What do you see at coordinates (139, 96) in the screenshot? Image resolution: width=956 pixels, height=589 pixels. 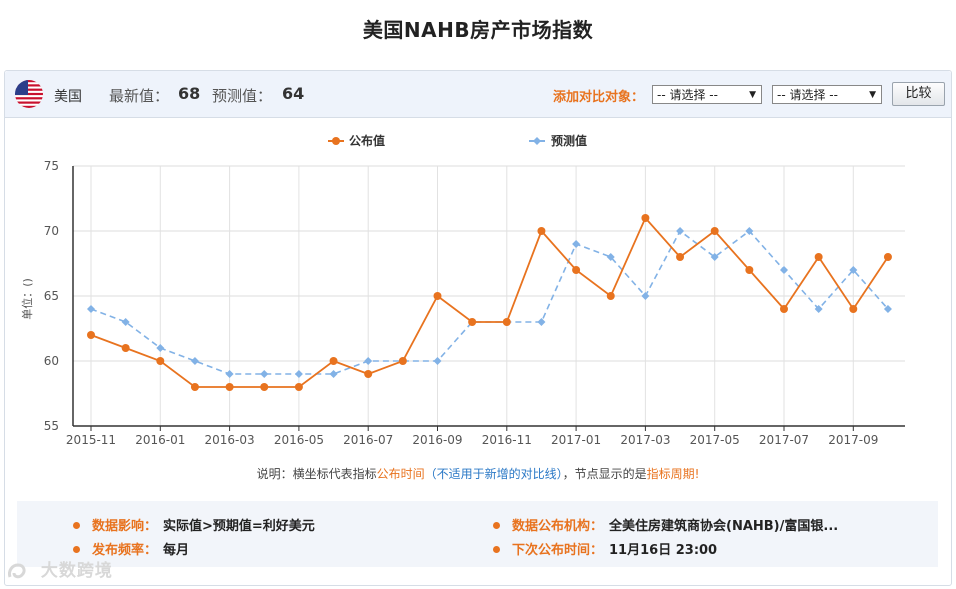 I see `latest-value-label: 最新值：` at bounding box center [139, 96].